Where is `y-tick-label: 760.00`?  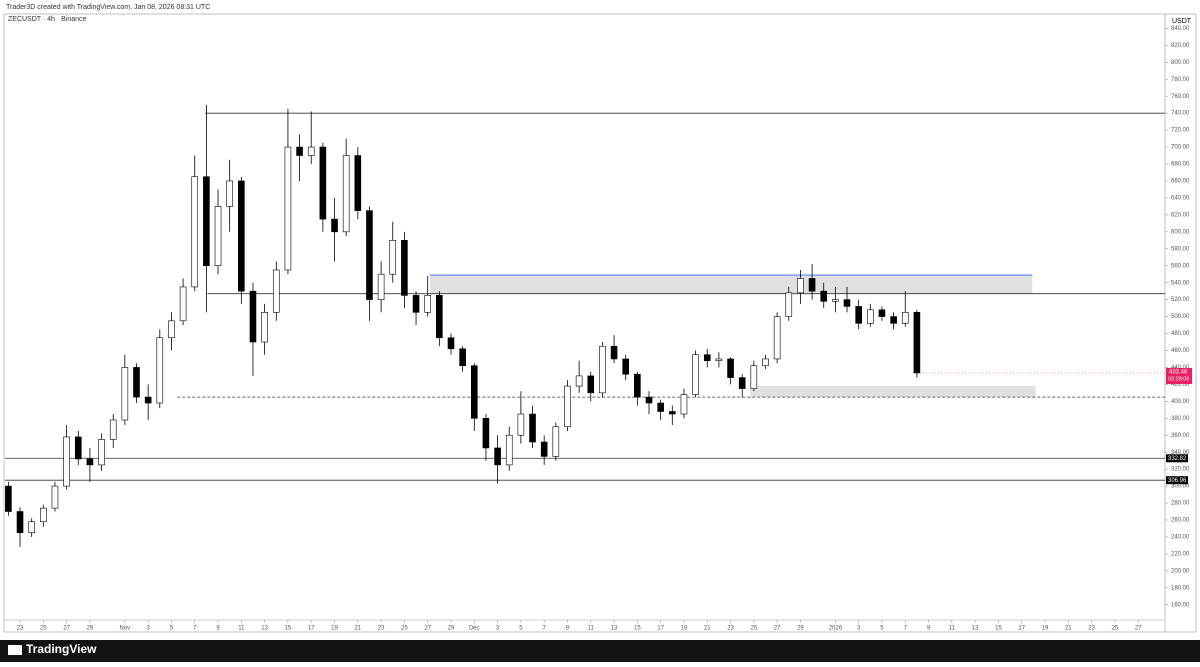
y-tick-label: 760.00 is located at coordinates (1180, 97).